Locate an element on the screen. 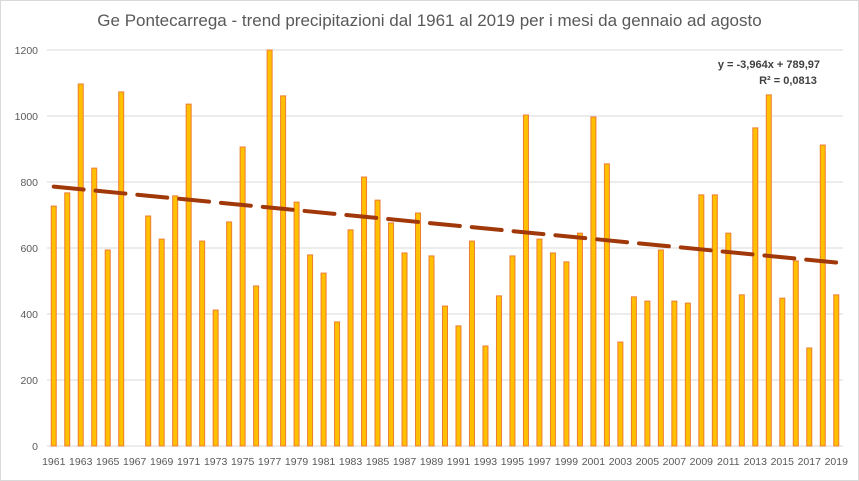 This screenshot has height=481, width=859. bar-2010 is located at coordinates (714, 320).